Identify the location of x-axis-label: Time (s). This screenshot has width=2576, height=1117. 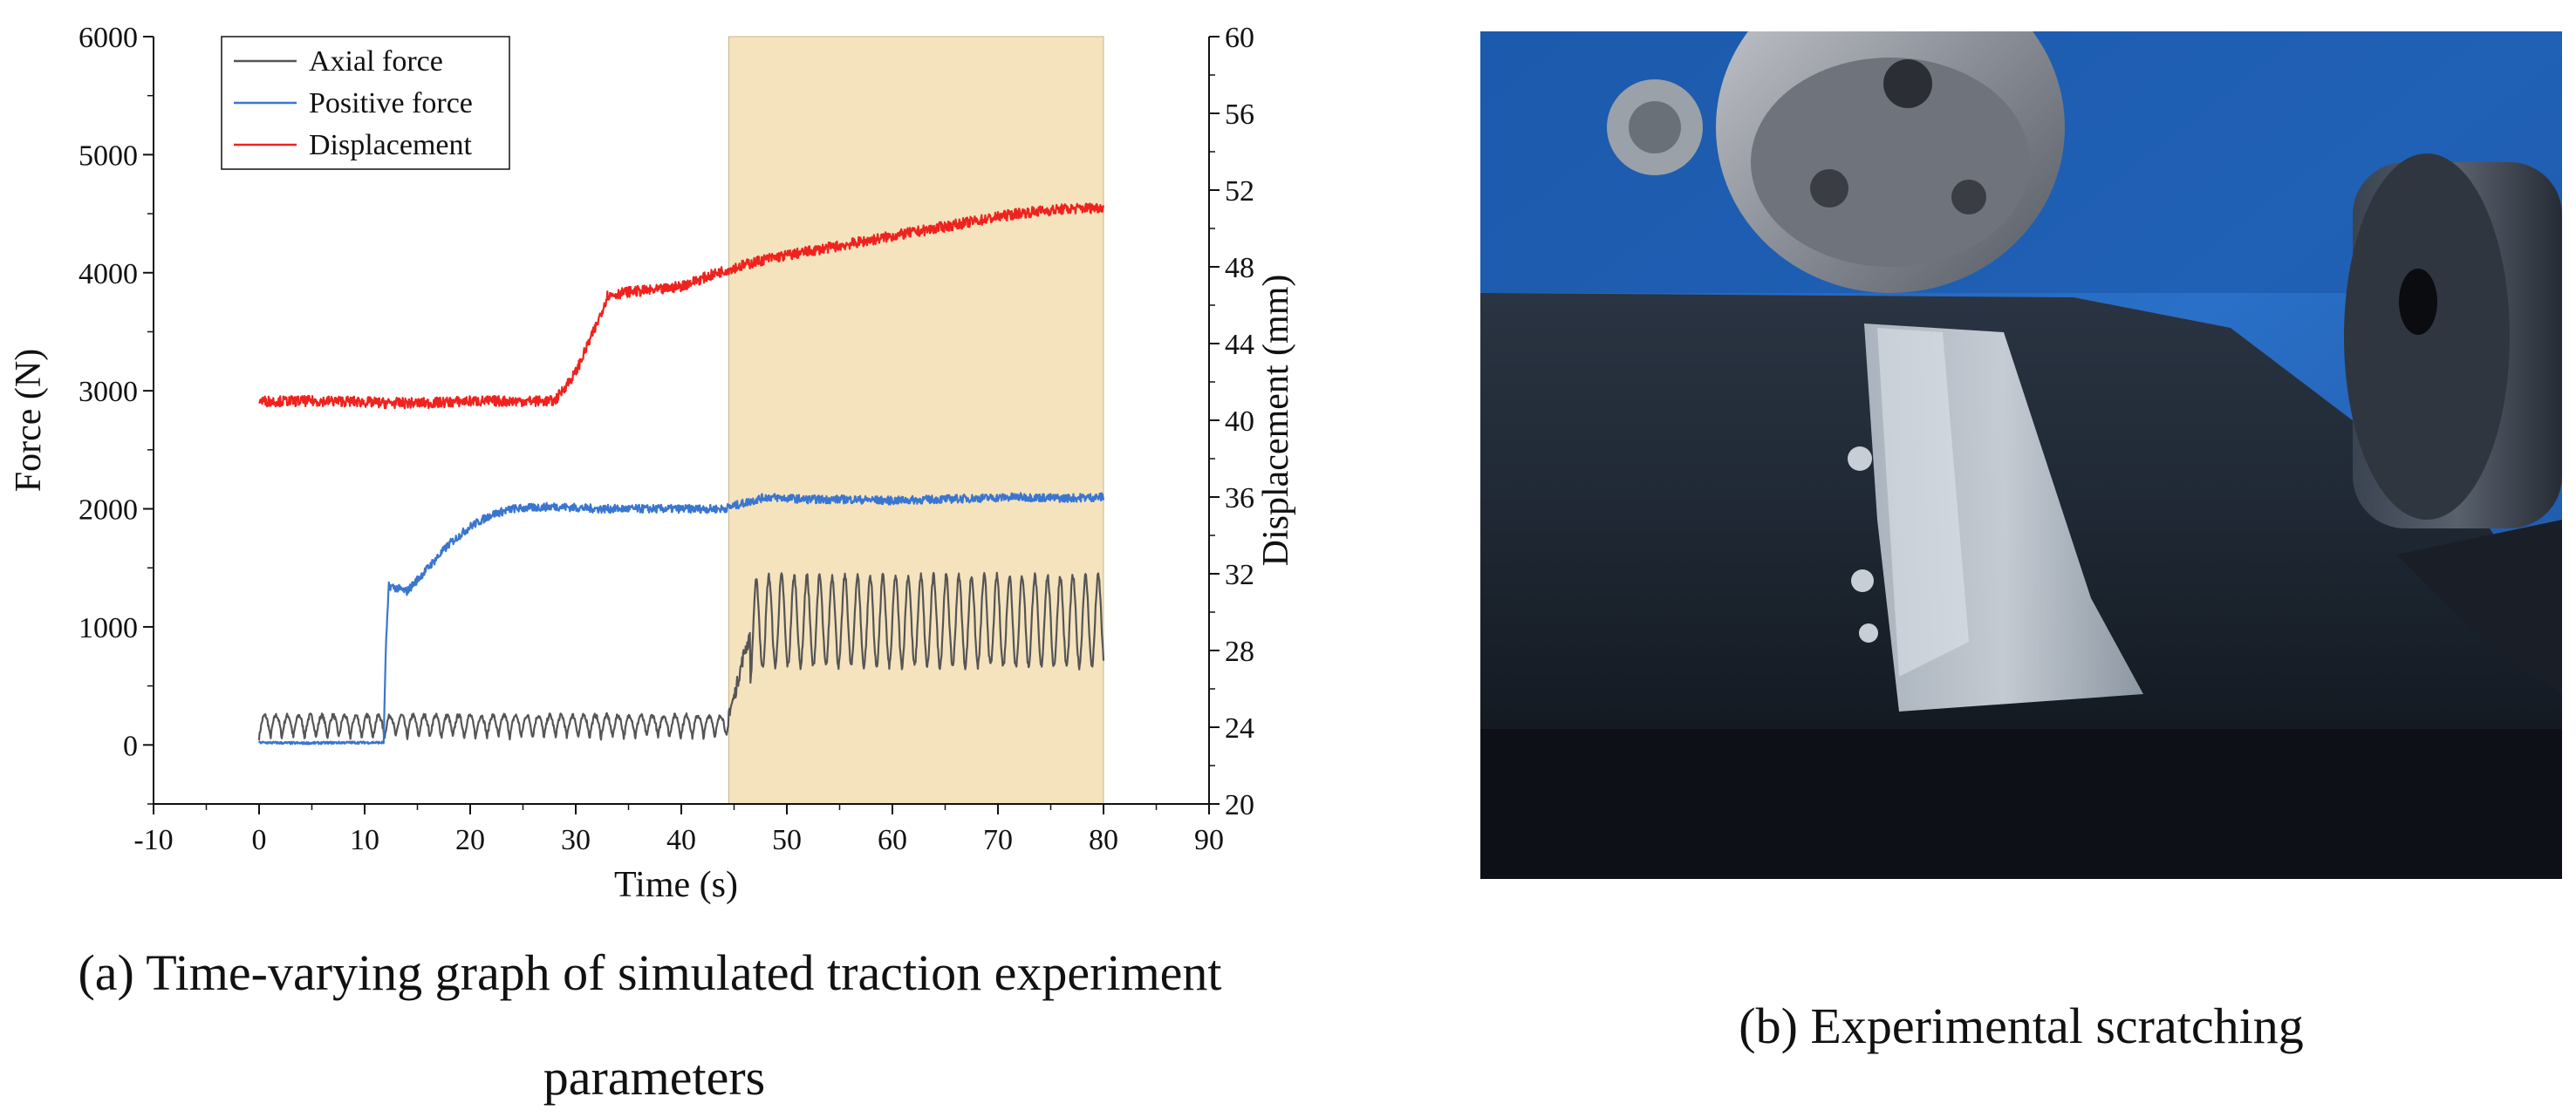
(676, 885).